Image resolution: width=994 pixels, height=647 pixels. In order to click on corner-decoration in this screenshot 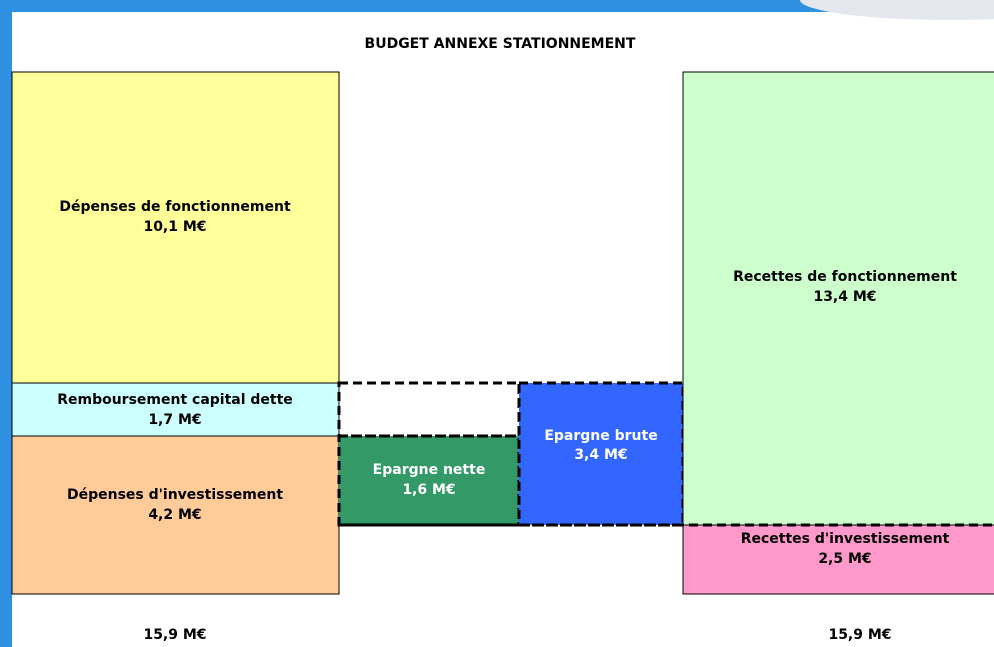, I will do `click(897, 10)`.